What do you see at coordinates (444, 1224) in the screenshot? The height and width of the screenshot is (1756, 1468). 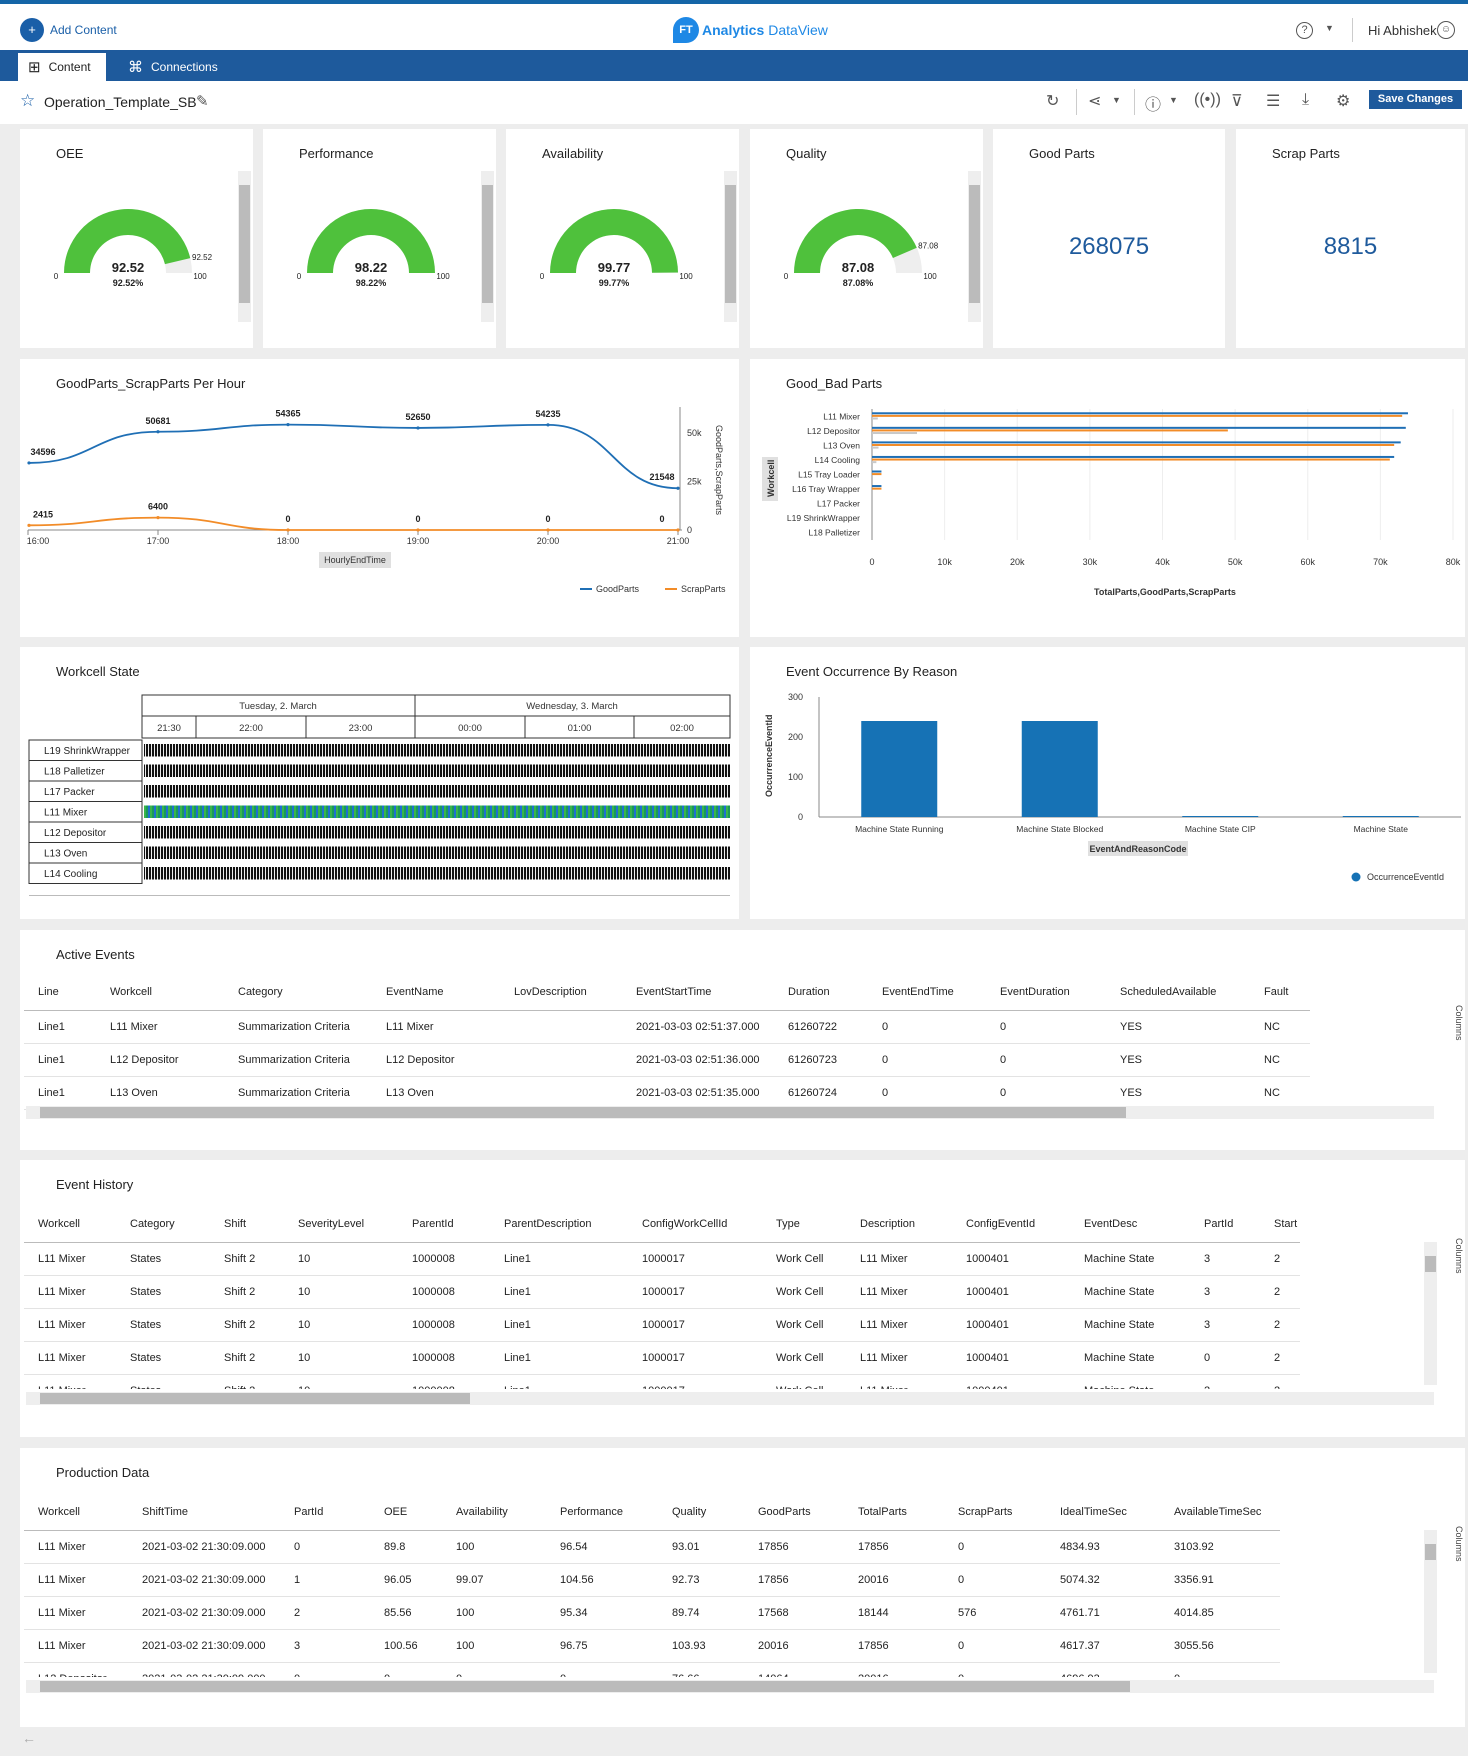 I see `column-header: ParentId` at bounding box center [444, 1224].